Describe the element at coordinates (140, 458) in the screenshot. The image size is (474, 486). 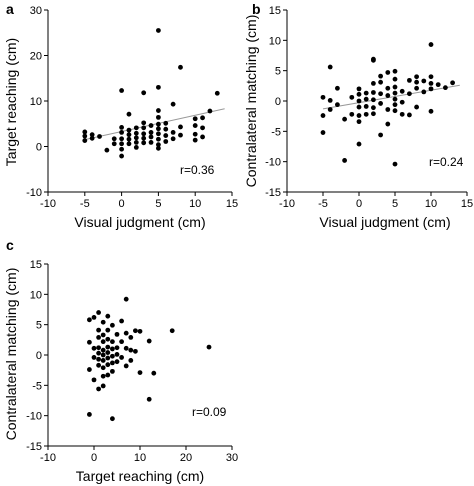
I see `panel-c-x-tick-label: 10` at that location.